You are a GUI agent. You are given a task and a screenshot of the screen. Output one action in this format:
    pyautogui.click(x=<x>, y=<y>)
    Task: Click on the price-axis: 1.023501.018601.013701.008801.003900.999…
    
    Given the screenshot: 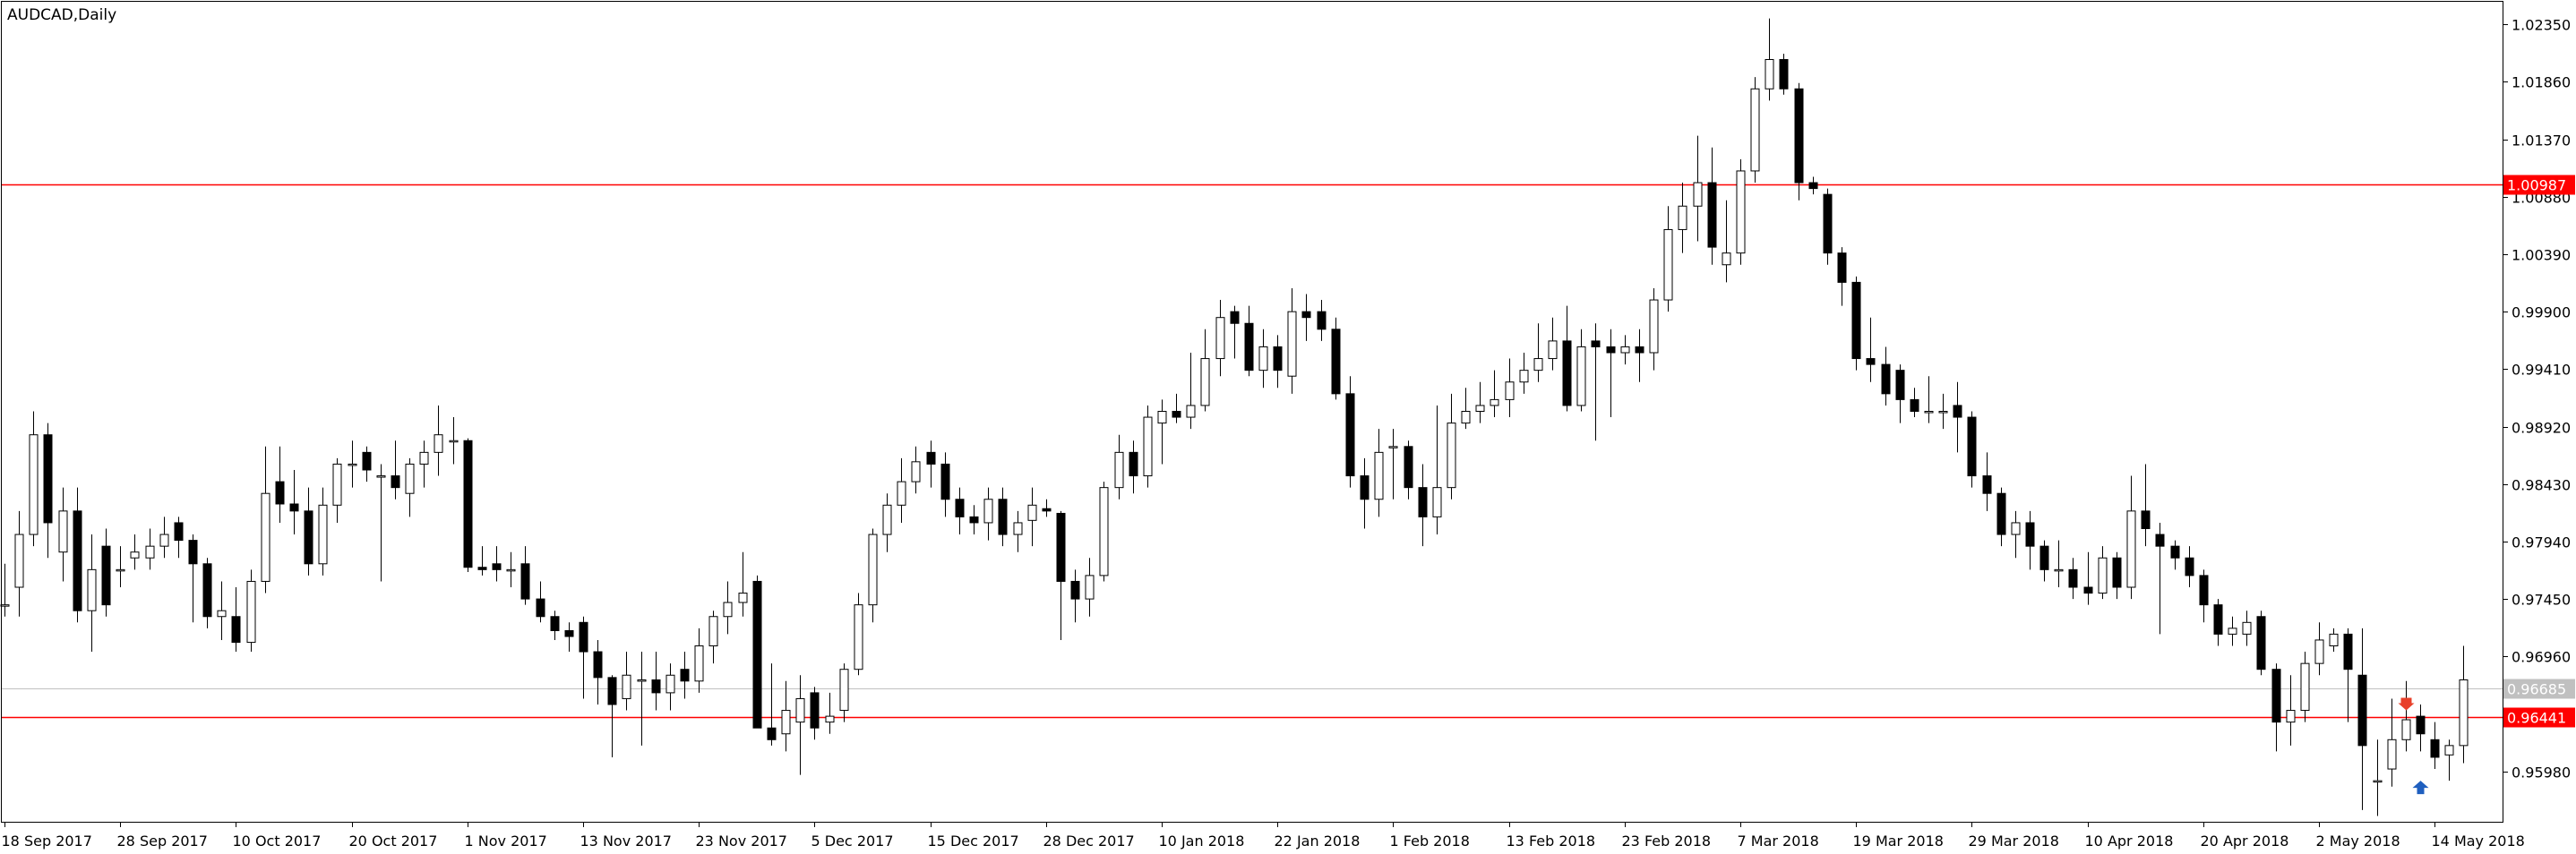 What is the action you would take?
    pyautogui.click(x=2537, y=399)
    